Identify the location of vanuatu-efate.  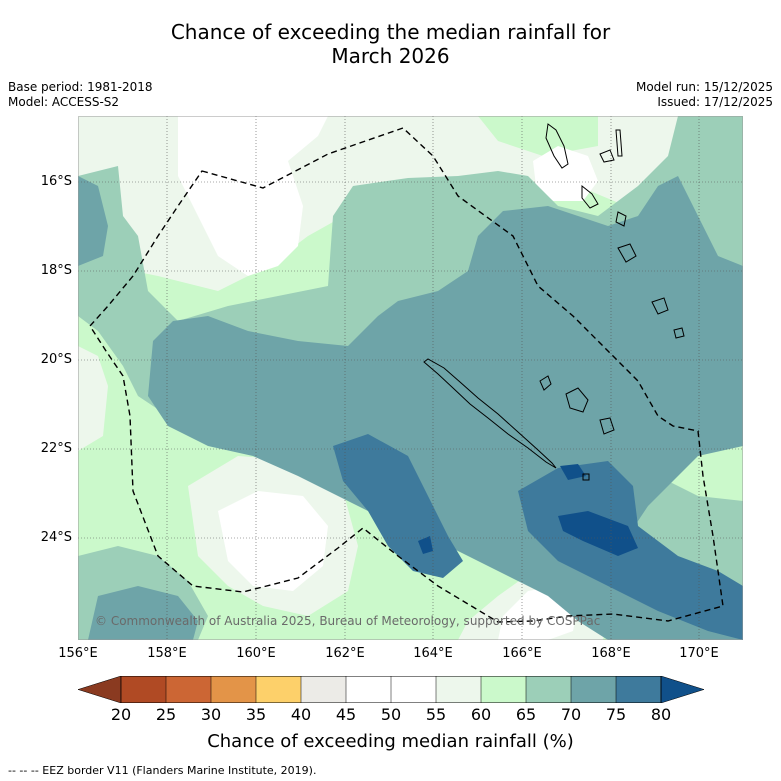
(627, 253).